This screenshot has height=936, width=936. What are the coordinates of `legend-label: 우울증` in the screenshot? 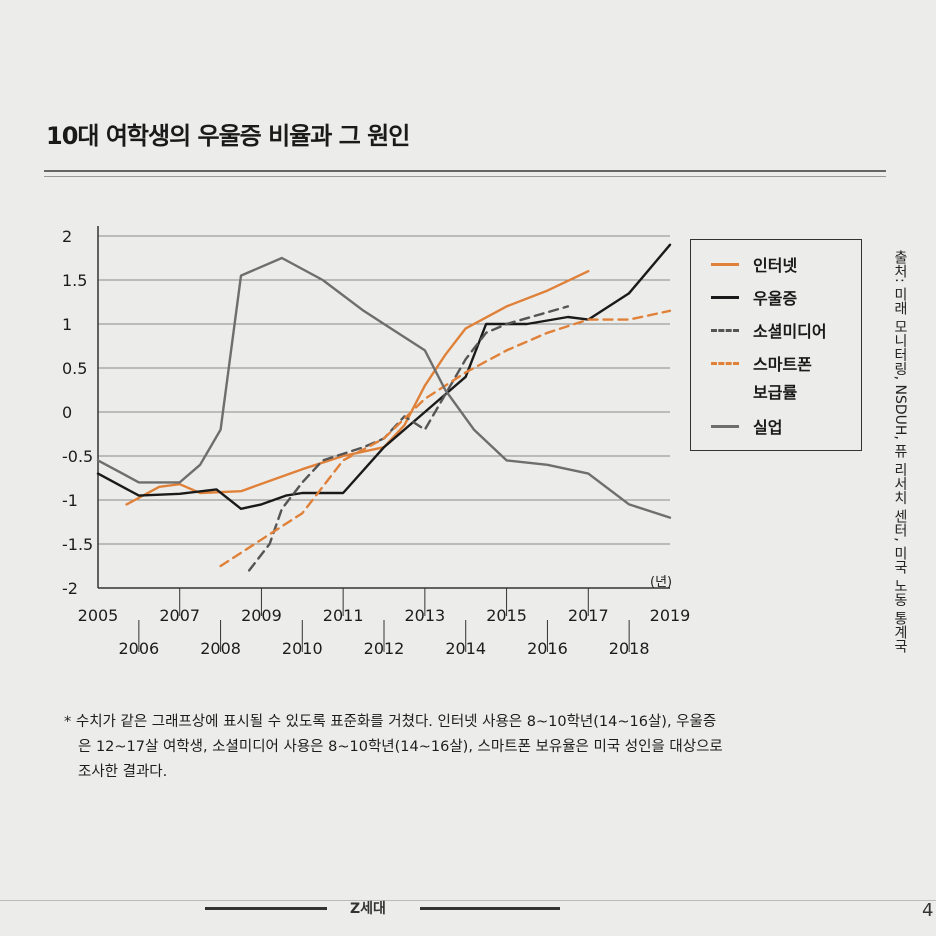 It's located at (775, 298).